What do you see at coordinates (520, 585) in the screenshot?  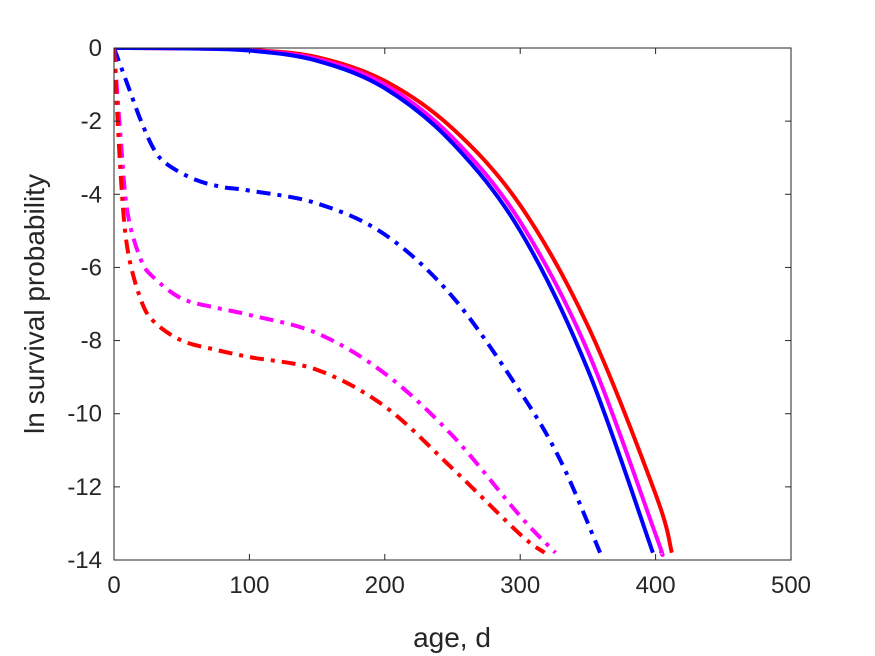 I see `x-tick-label: 300` at bounding box center [520, 585].